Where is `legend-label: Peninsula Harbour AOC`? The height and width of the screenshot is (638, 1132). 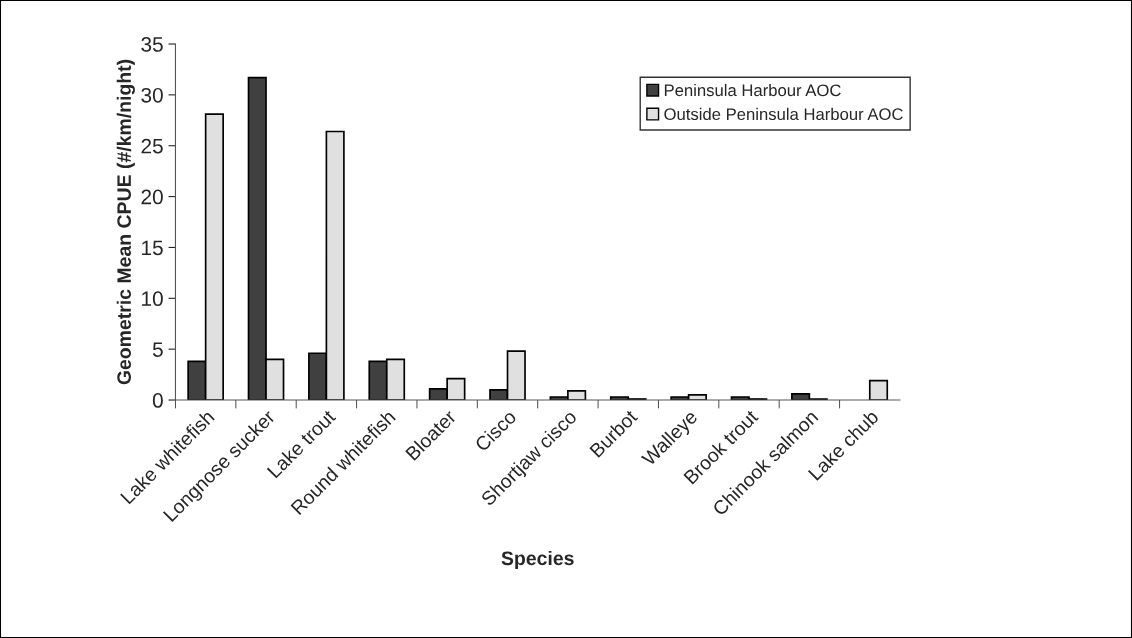
legend-label: Peninsula Harbour AOC is located at coordinates (752, 90).